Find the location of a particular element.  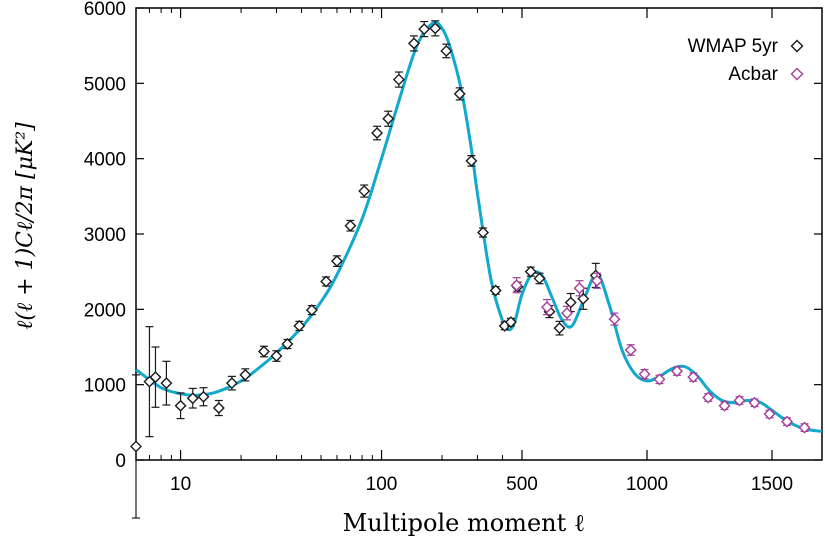

y-tick-label: 3000 is located at coordinates (105, 235).